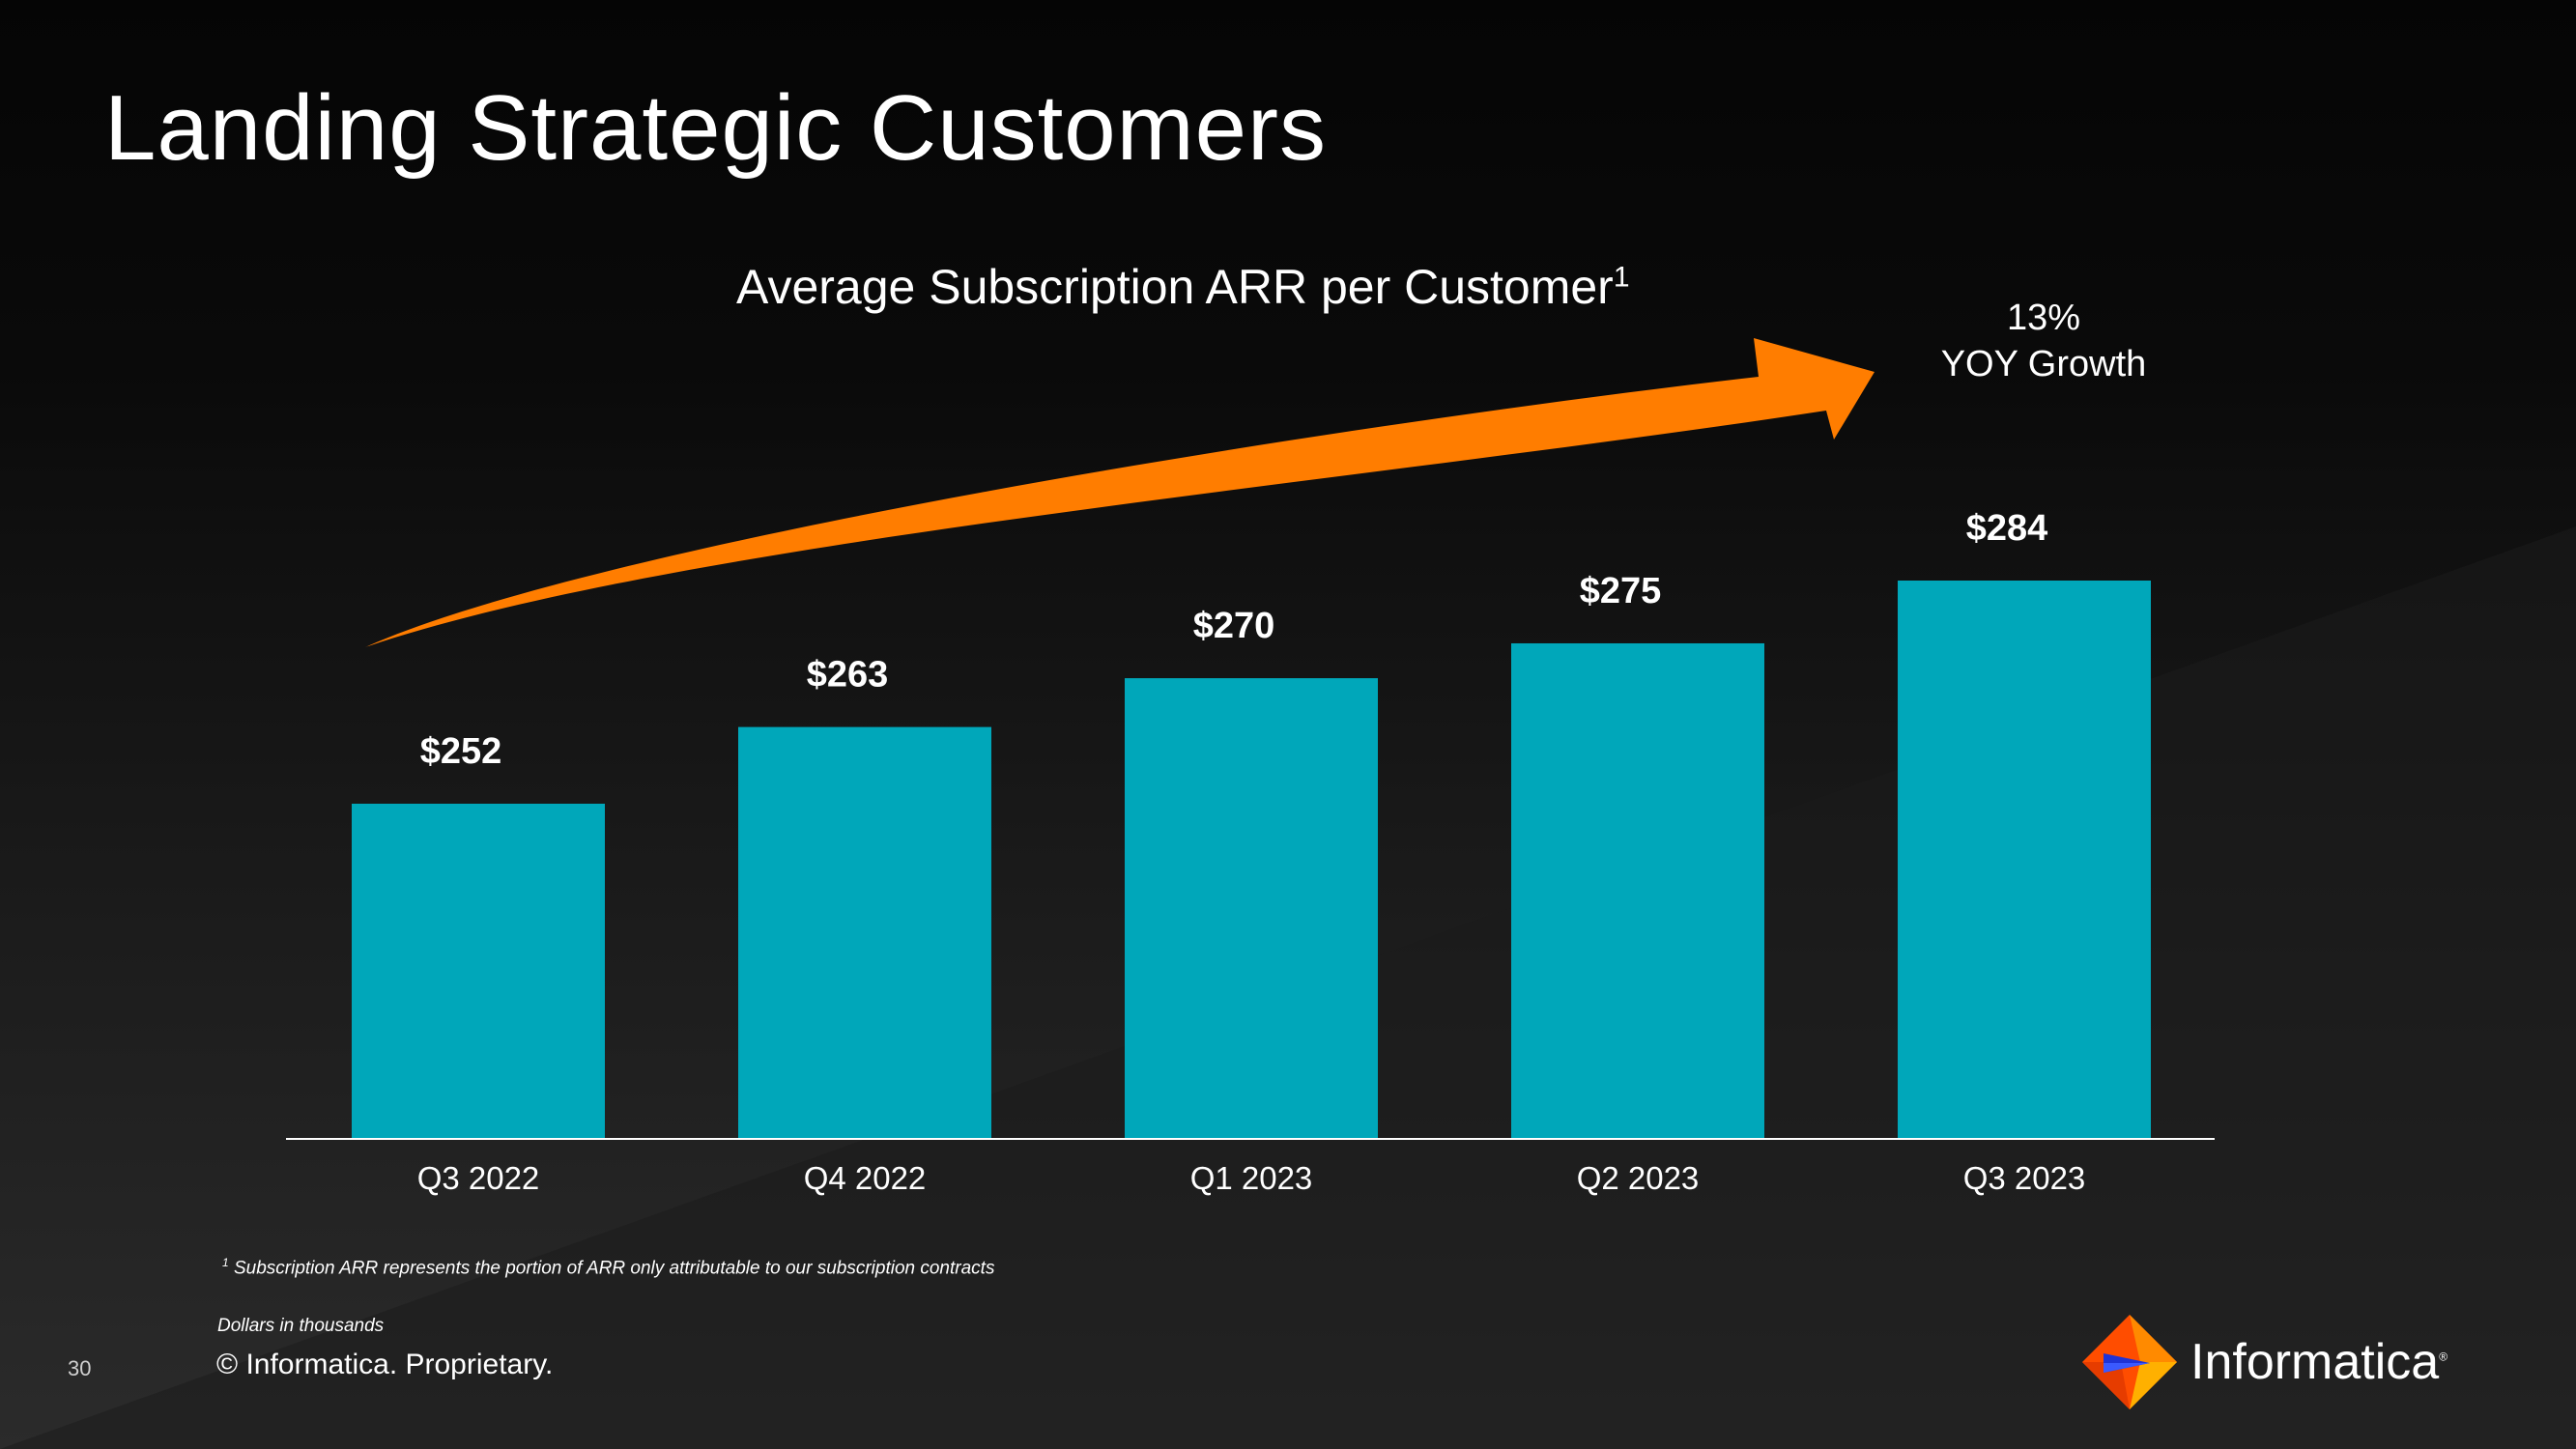 The image size is (2576, 1449). What do you see at coordinates (1621, 591) in the screenshot?
I see `data-label: $275` at bounding box center [1621, 591].